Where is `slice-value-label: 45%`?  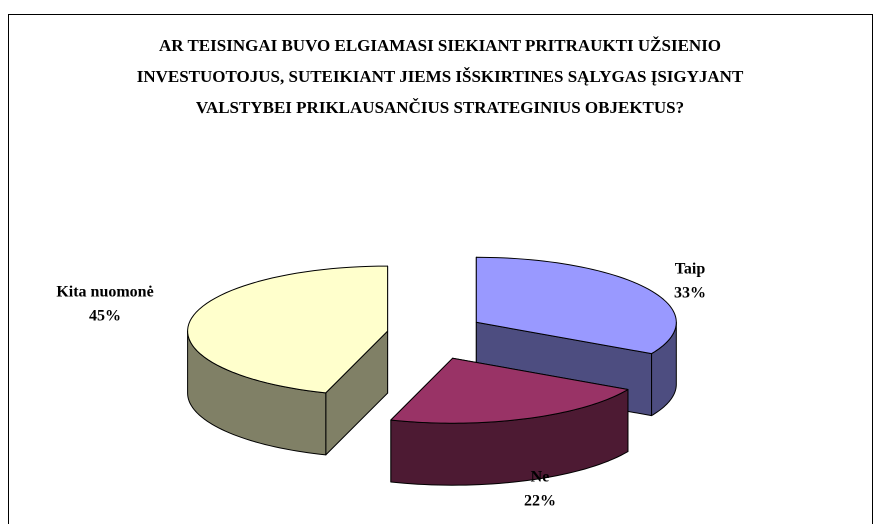
slice-value-label: 45% is located at coordinates (105, 316).